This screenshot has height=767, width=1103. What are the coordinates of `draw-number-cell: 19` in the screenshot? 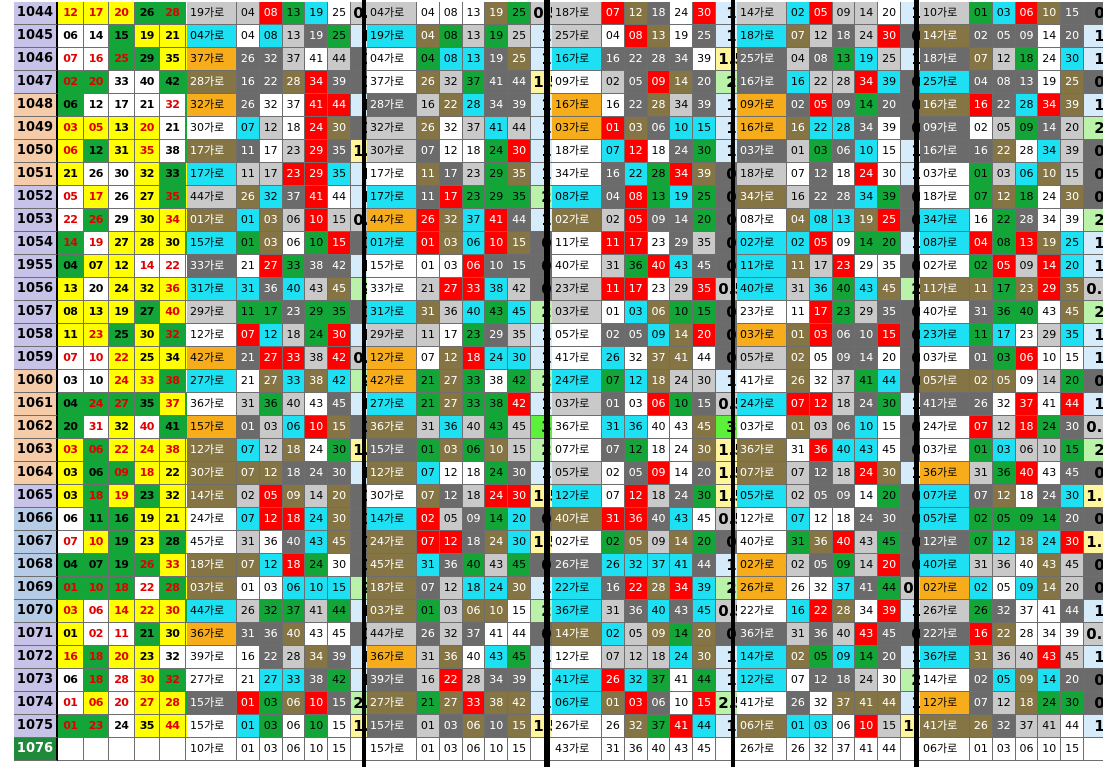 It's located at (147, 519).